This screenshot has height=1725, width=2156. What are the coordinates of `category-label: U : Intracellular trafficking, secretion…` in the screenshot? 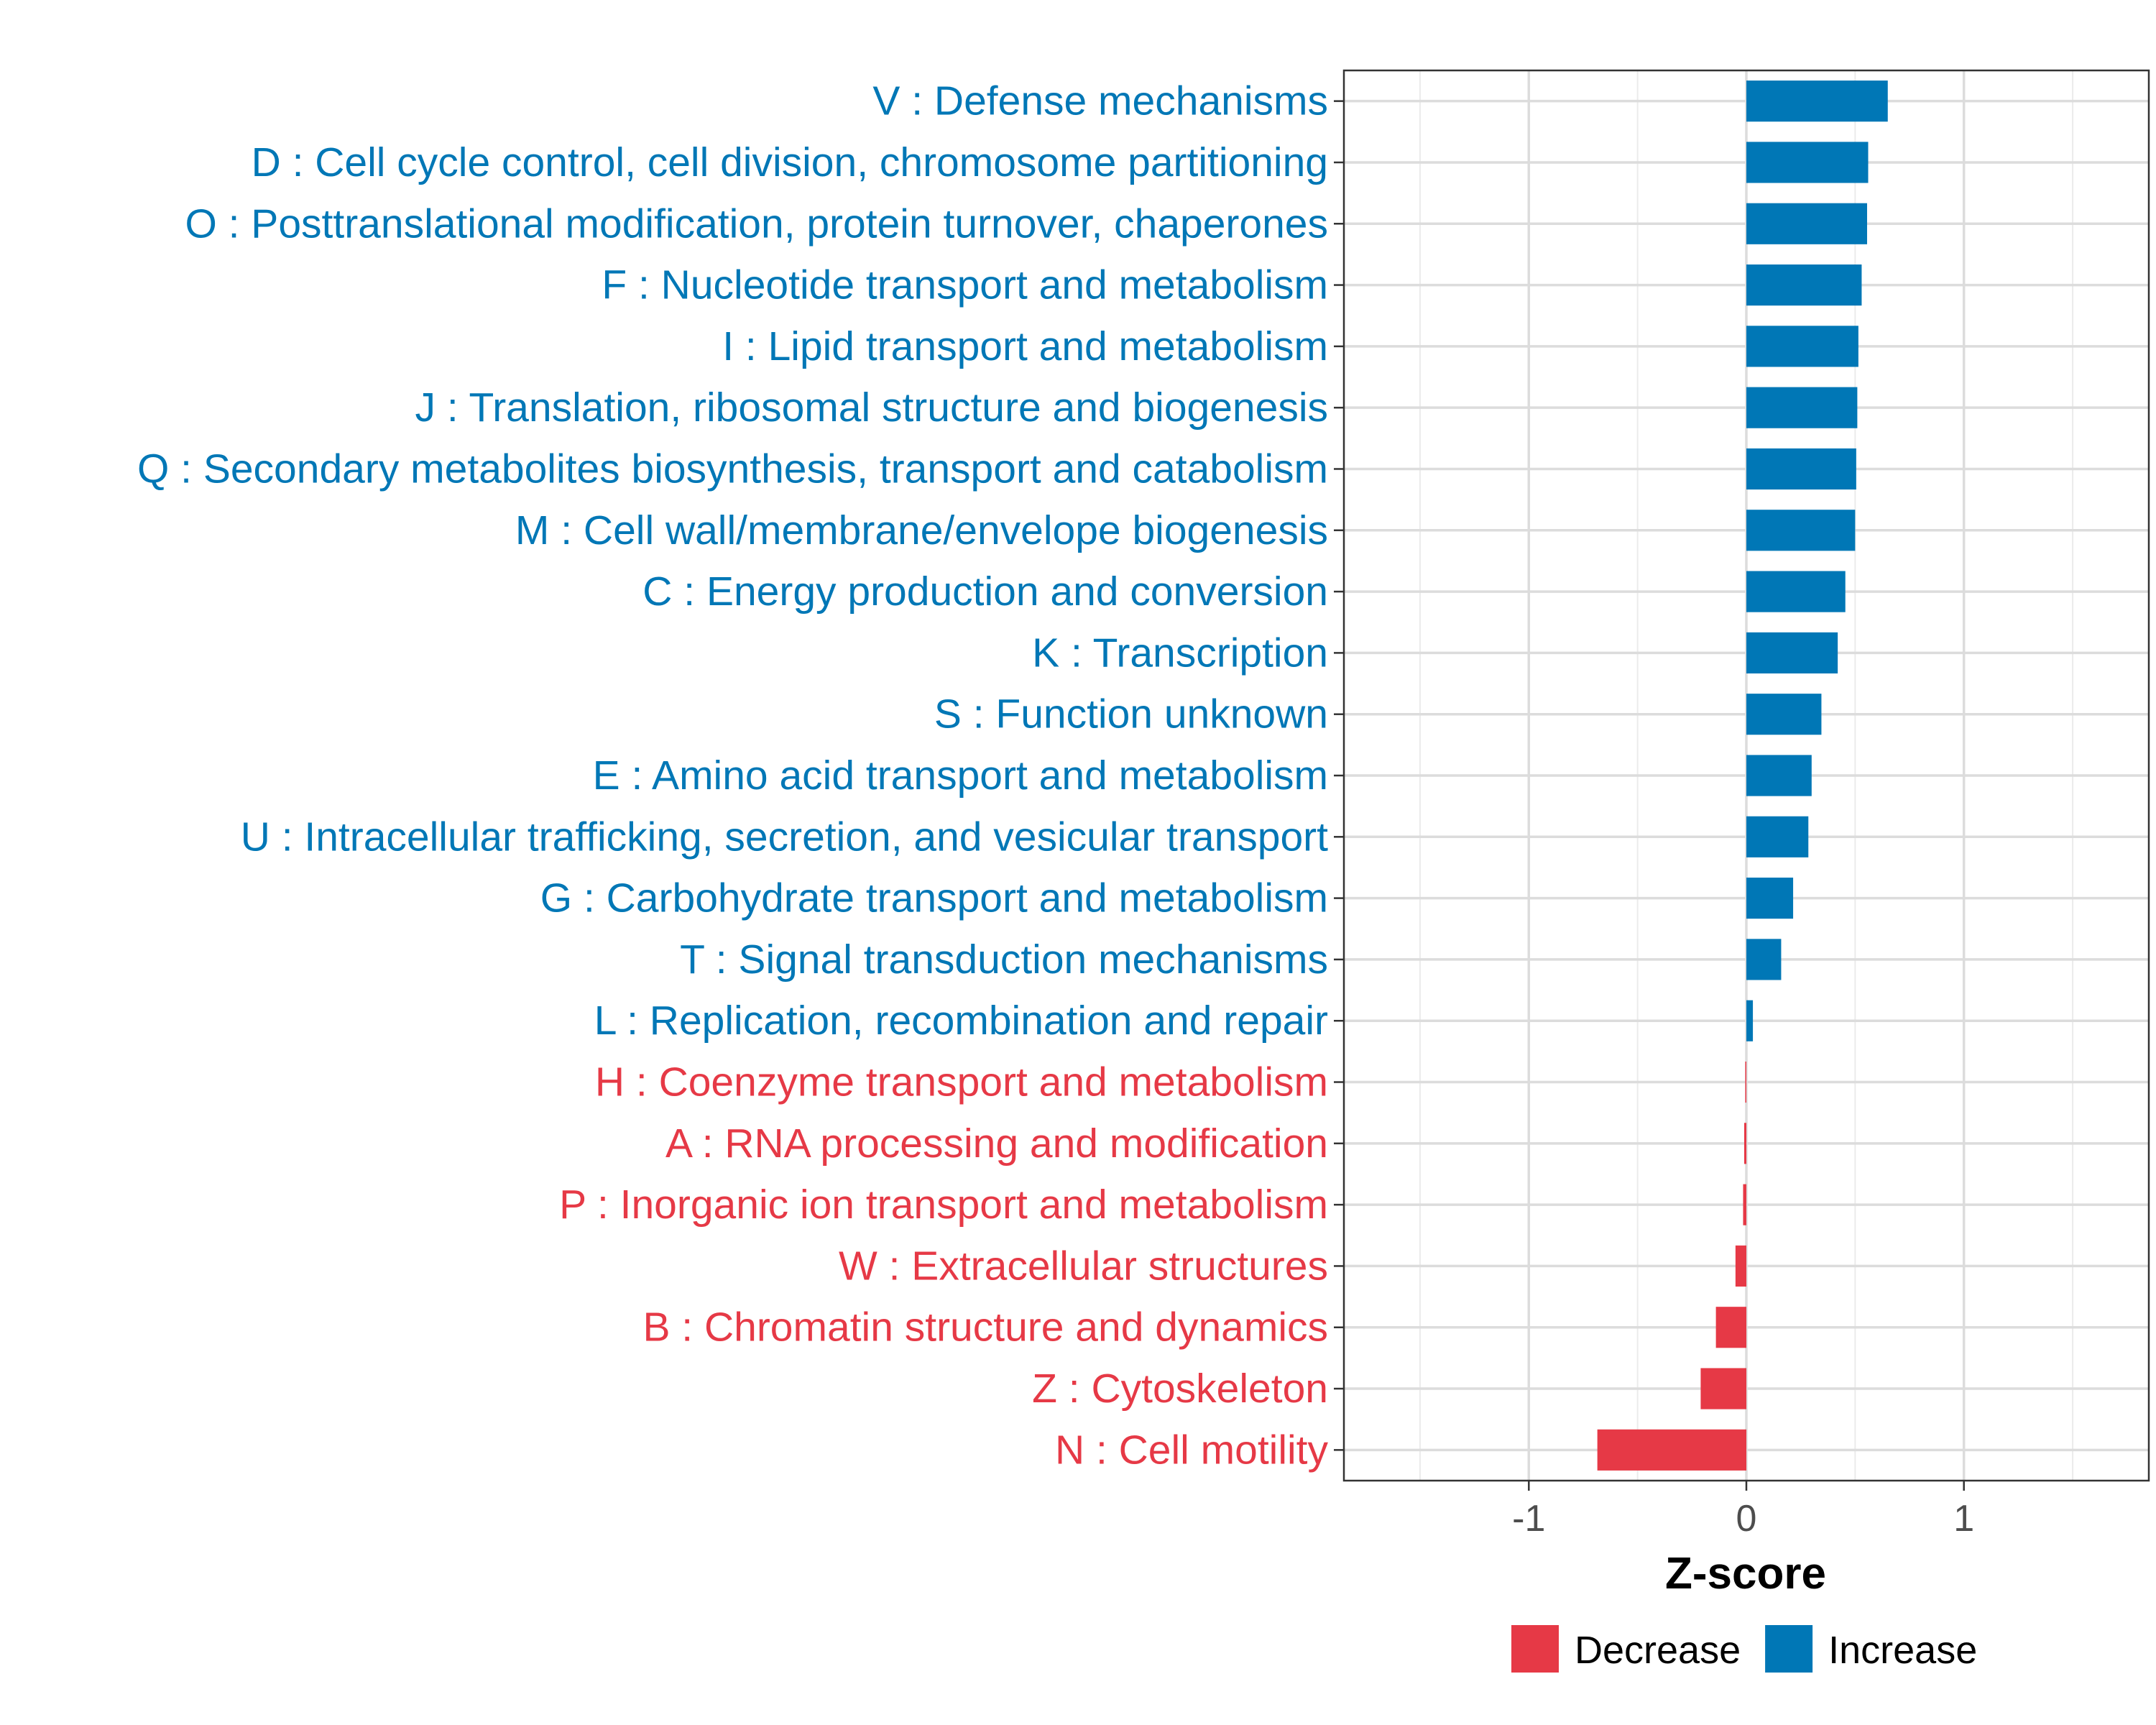 It's located at (784, 837).